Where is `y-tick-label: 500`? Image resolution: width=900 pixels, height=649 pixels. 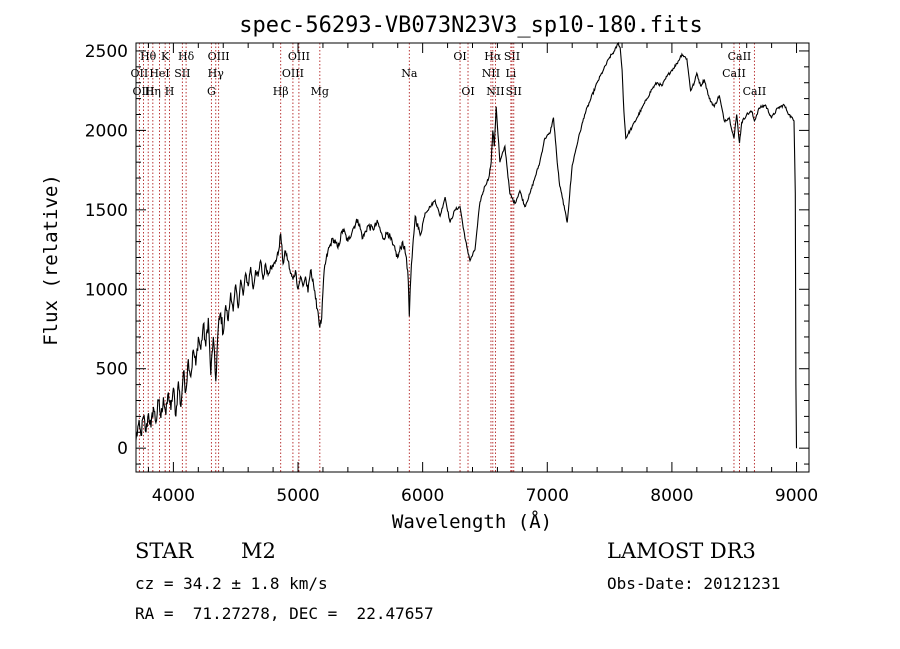
y-tick-label: 500 is located at coordinates (112, 370).